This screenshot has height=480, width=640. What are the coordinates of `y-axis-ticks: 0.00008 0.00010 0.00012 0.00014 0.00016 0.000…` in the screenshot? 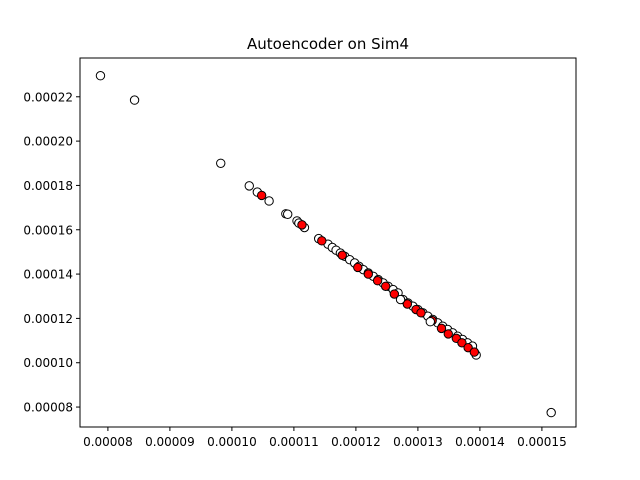 It's located at (51, 252).